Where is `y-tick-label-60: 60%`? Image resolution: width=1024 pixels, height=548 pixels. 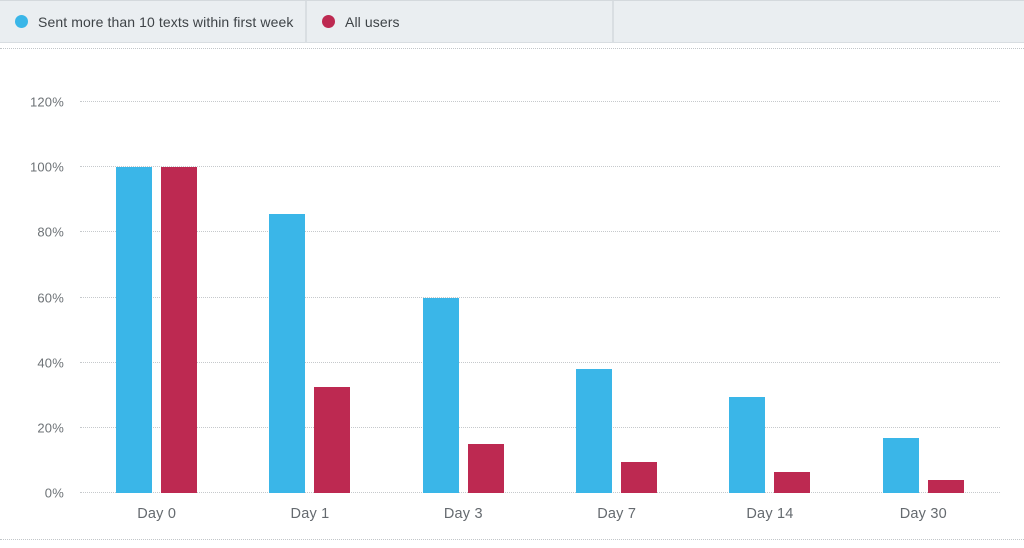
y-tick-label-60: 60% is located at coordinates (50, 297).